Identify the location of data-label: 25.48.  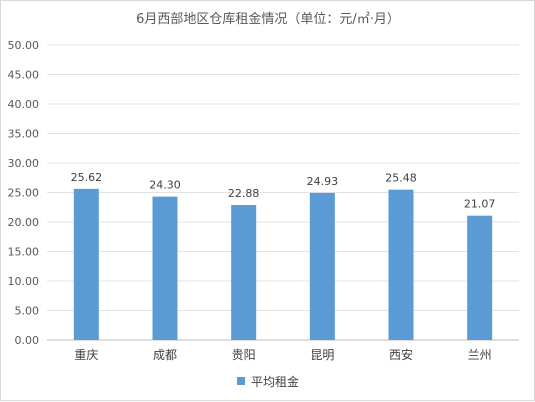
(401, 178).